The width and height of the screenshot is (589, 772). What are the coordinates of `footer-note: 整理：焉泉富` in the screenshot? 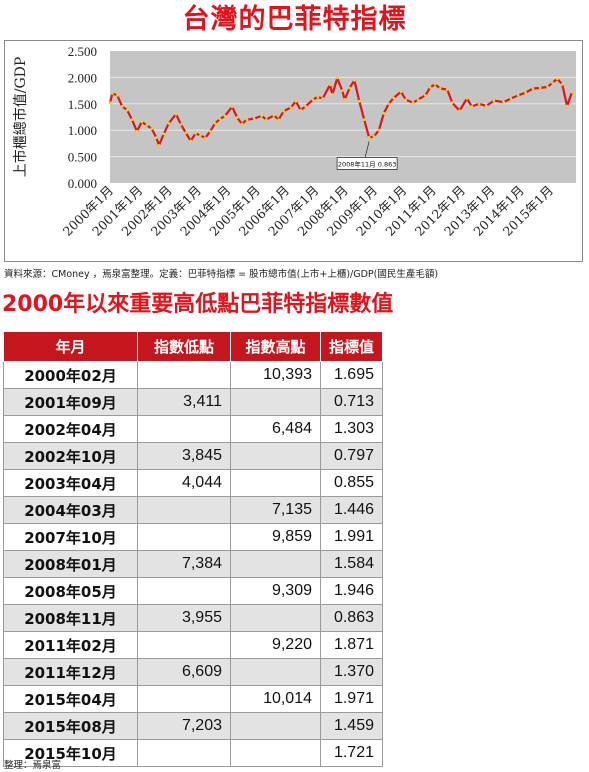 It's located at (33, 765).